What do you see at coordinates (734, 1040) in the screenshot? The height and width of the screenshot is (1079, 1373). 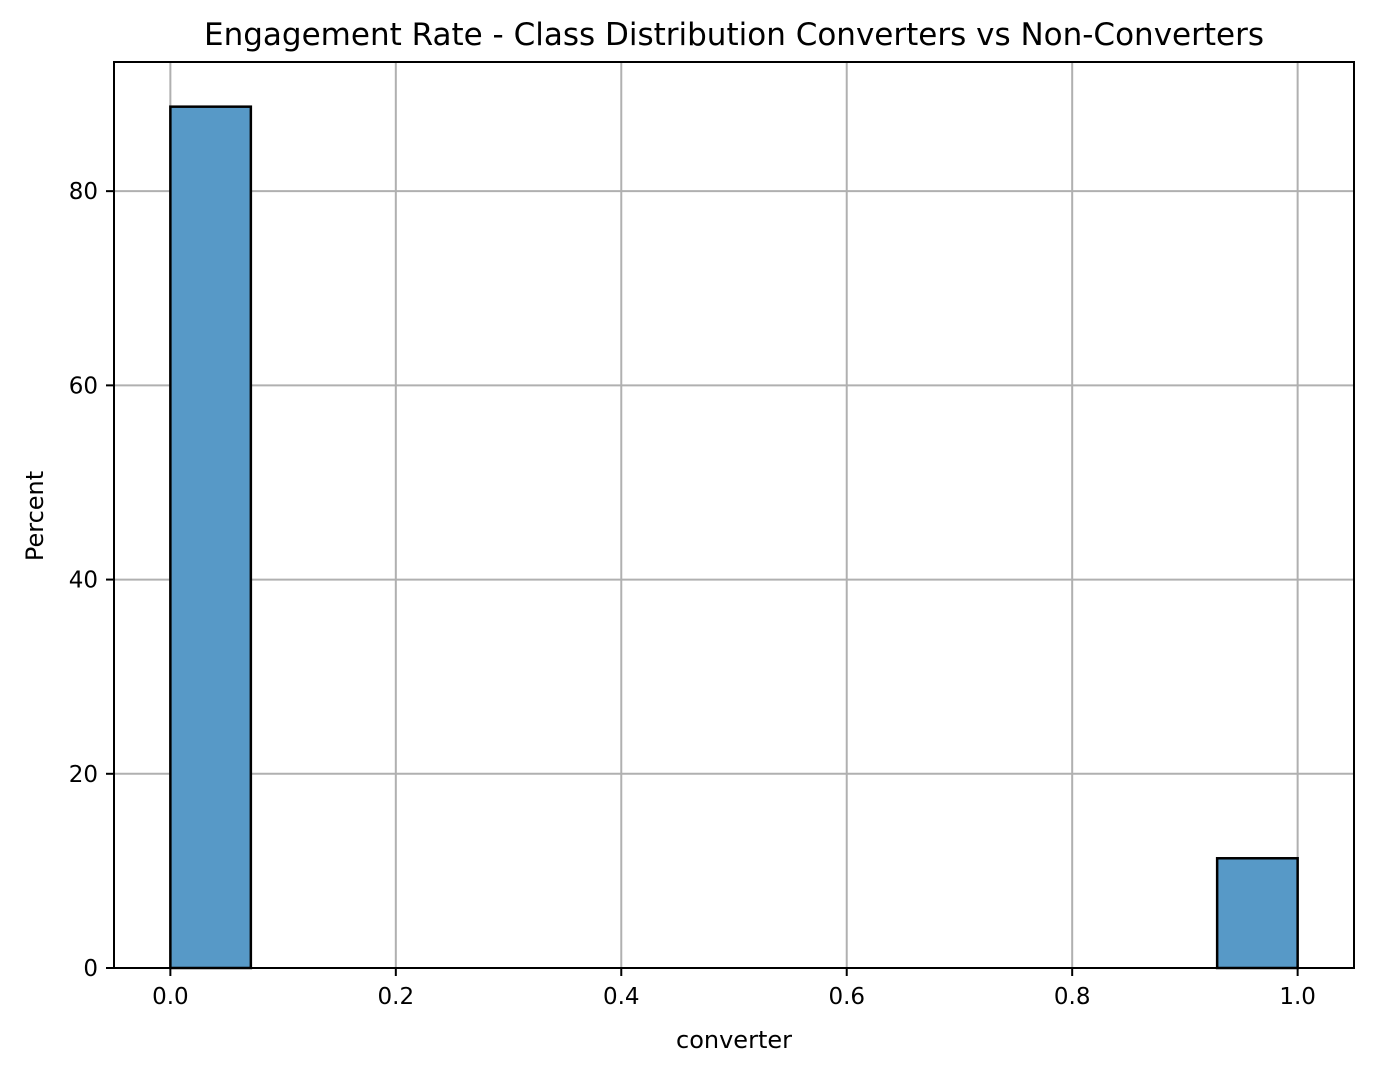 I see `x-axis-label: converter` at bounding box center [734, 1040].